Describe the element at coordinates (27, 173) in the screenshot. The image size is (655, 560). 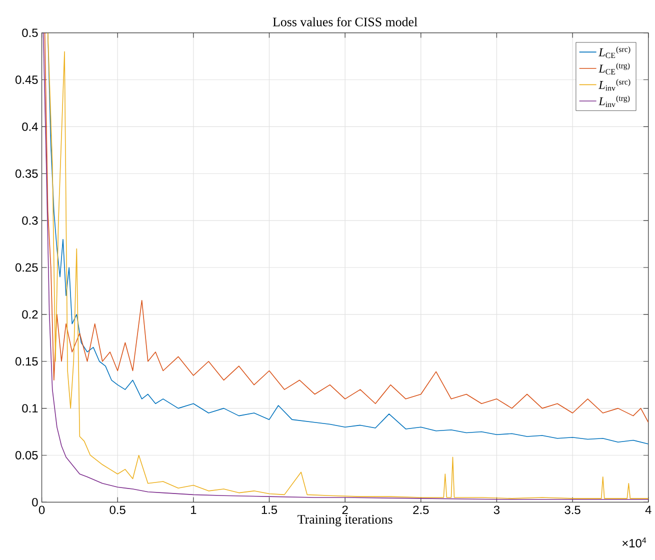
I see `y-tick-label: 0.35` at that location.